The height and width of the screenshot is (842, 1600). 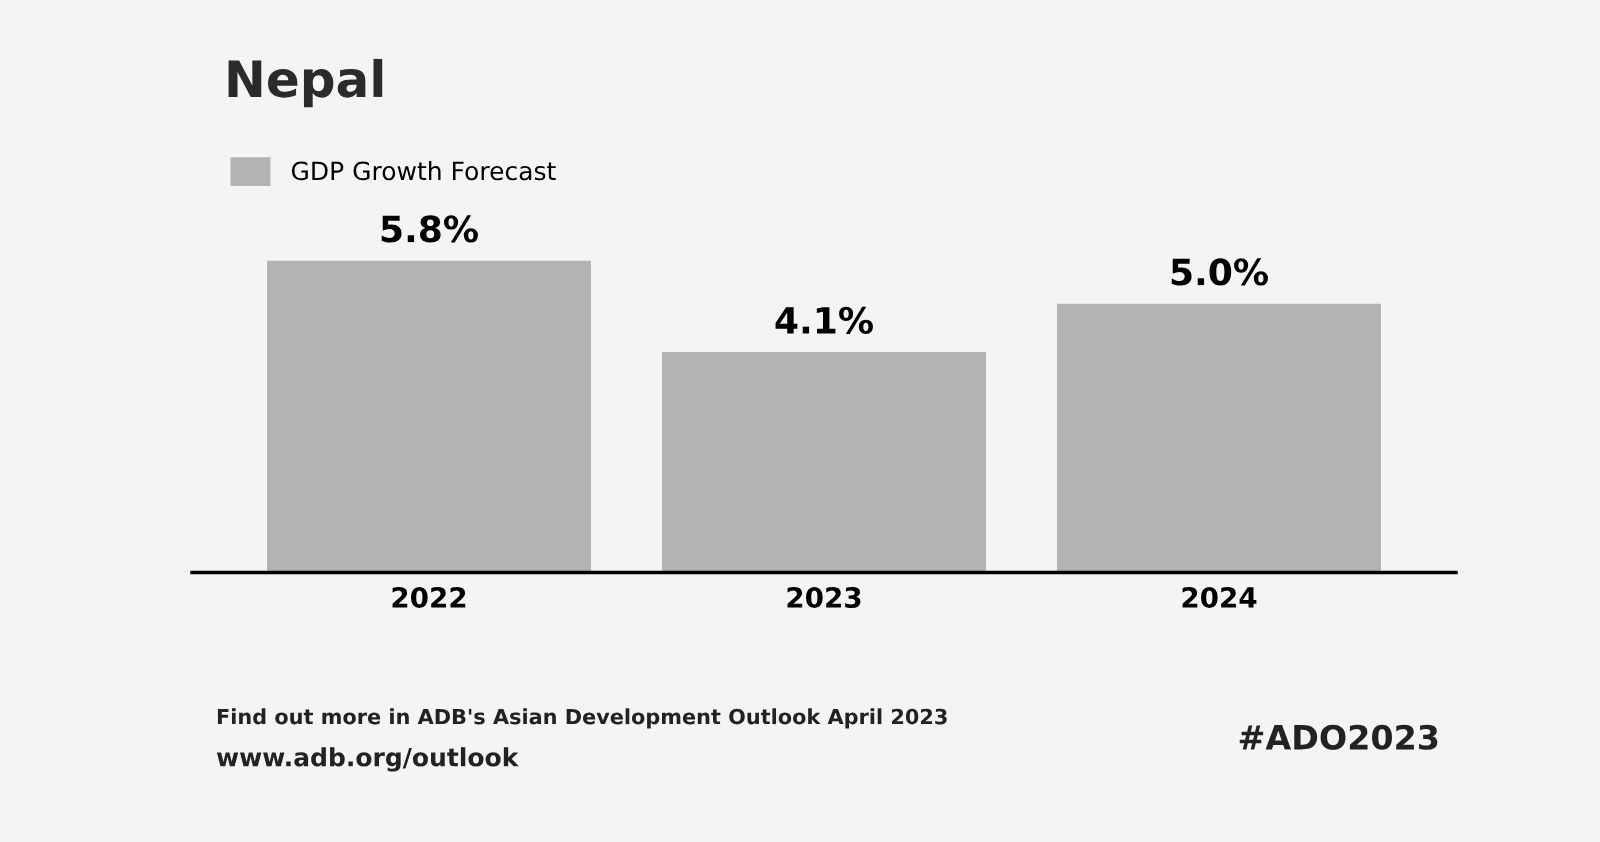 What do you see at coordinates (305, 83) in the screenshot?
I see `chart-title: Nepal` at bounding box center [305, 83].